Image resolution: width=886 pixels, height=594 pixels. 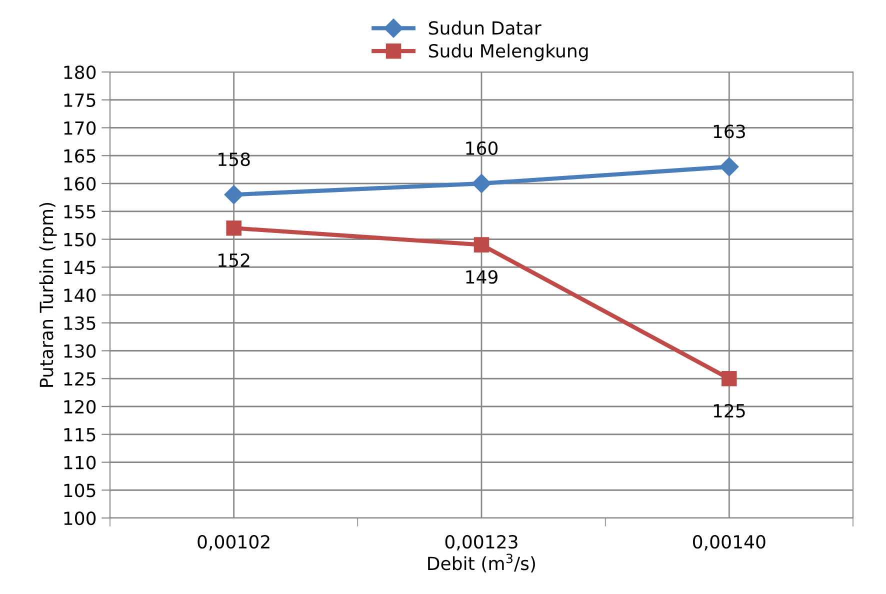 What do you see at coordinates (729, 131) in the screenshot?
I see `data-label: 163` at bounding box center [729, 131].